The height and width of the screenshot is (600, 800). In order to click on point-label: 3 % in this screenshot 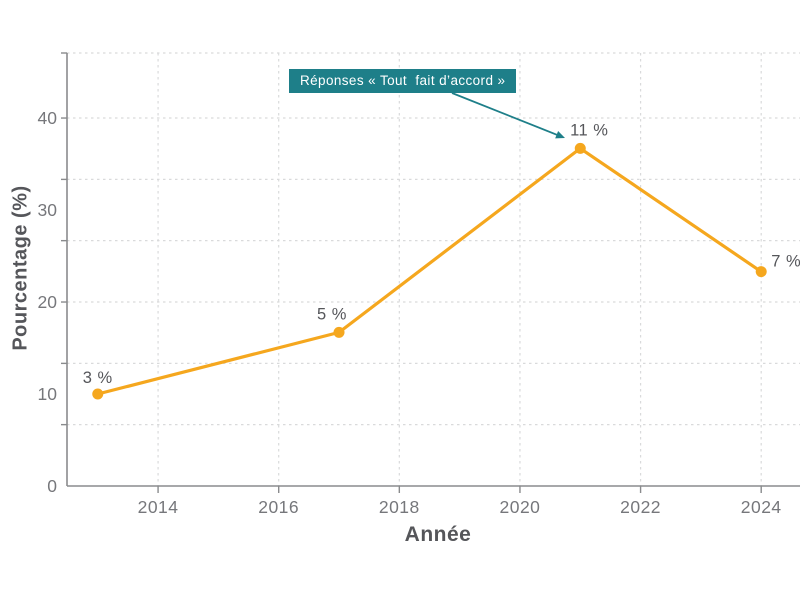, I will do `click(98, 378)`.